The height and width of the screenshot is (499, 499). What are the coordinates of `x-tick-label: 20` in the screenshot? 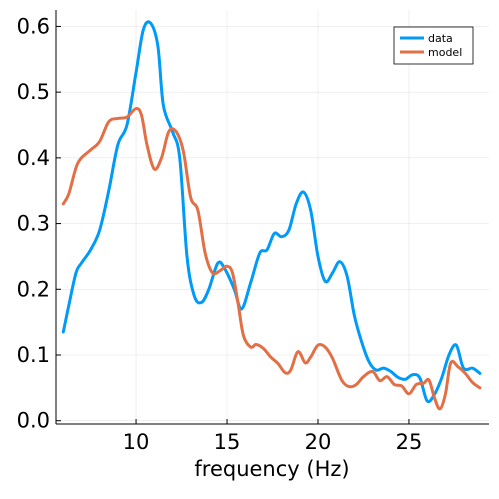 It's located at (318, 442).